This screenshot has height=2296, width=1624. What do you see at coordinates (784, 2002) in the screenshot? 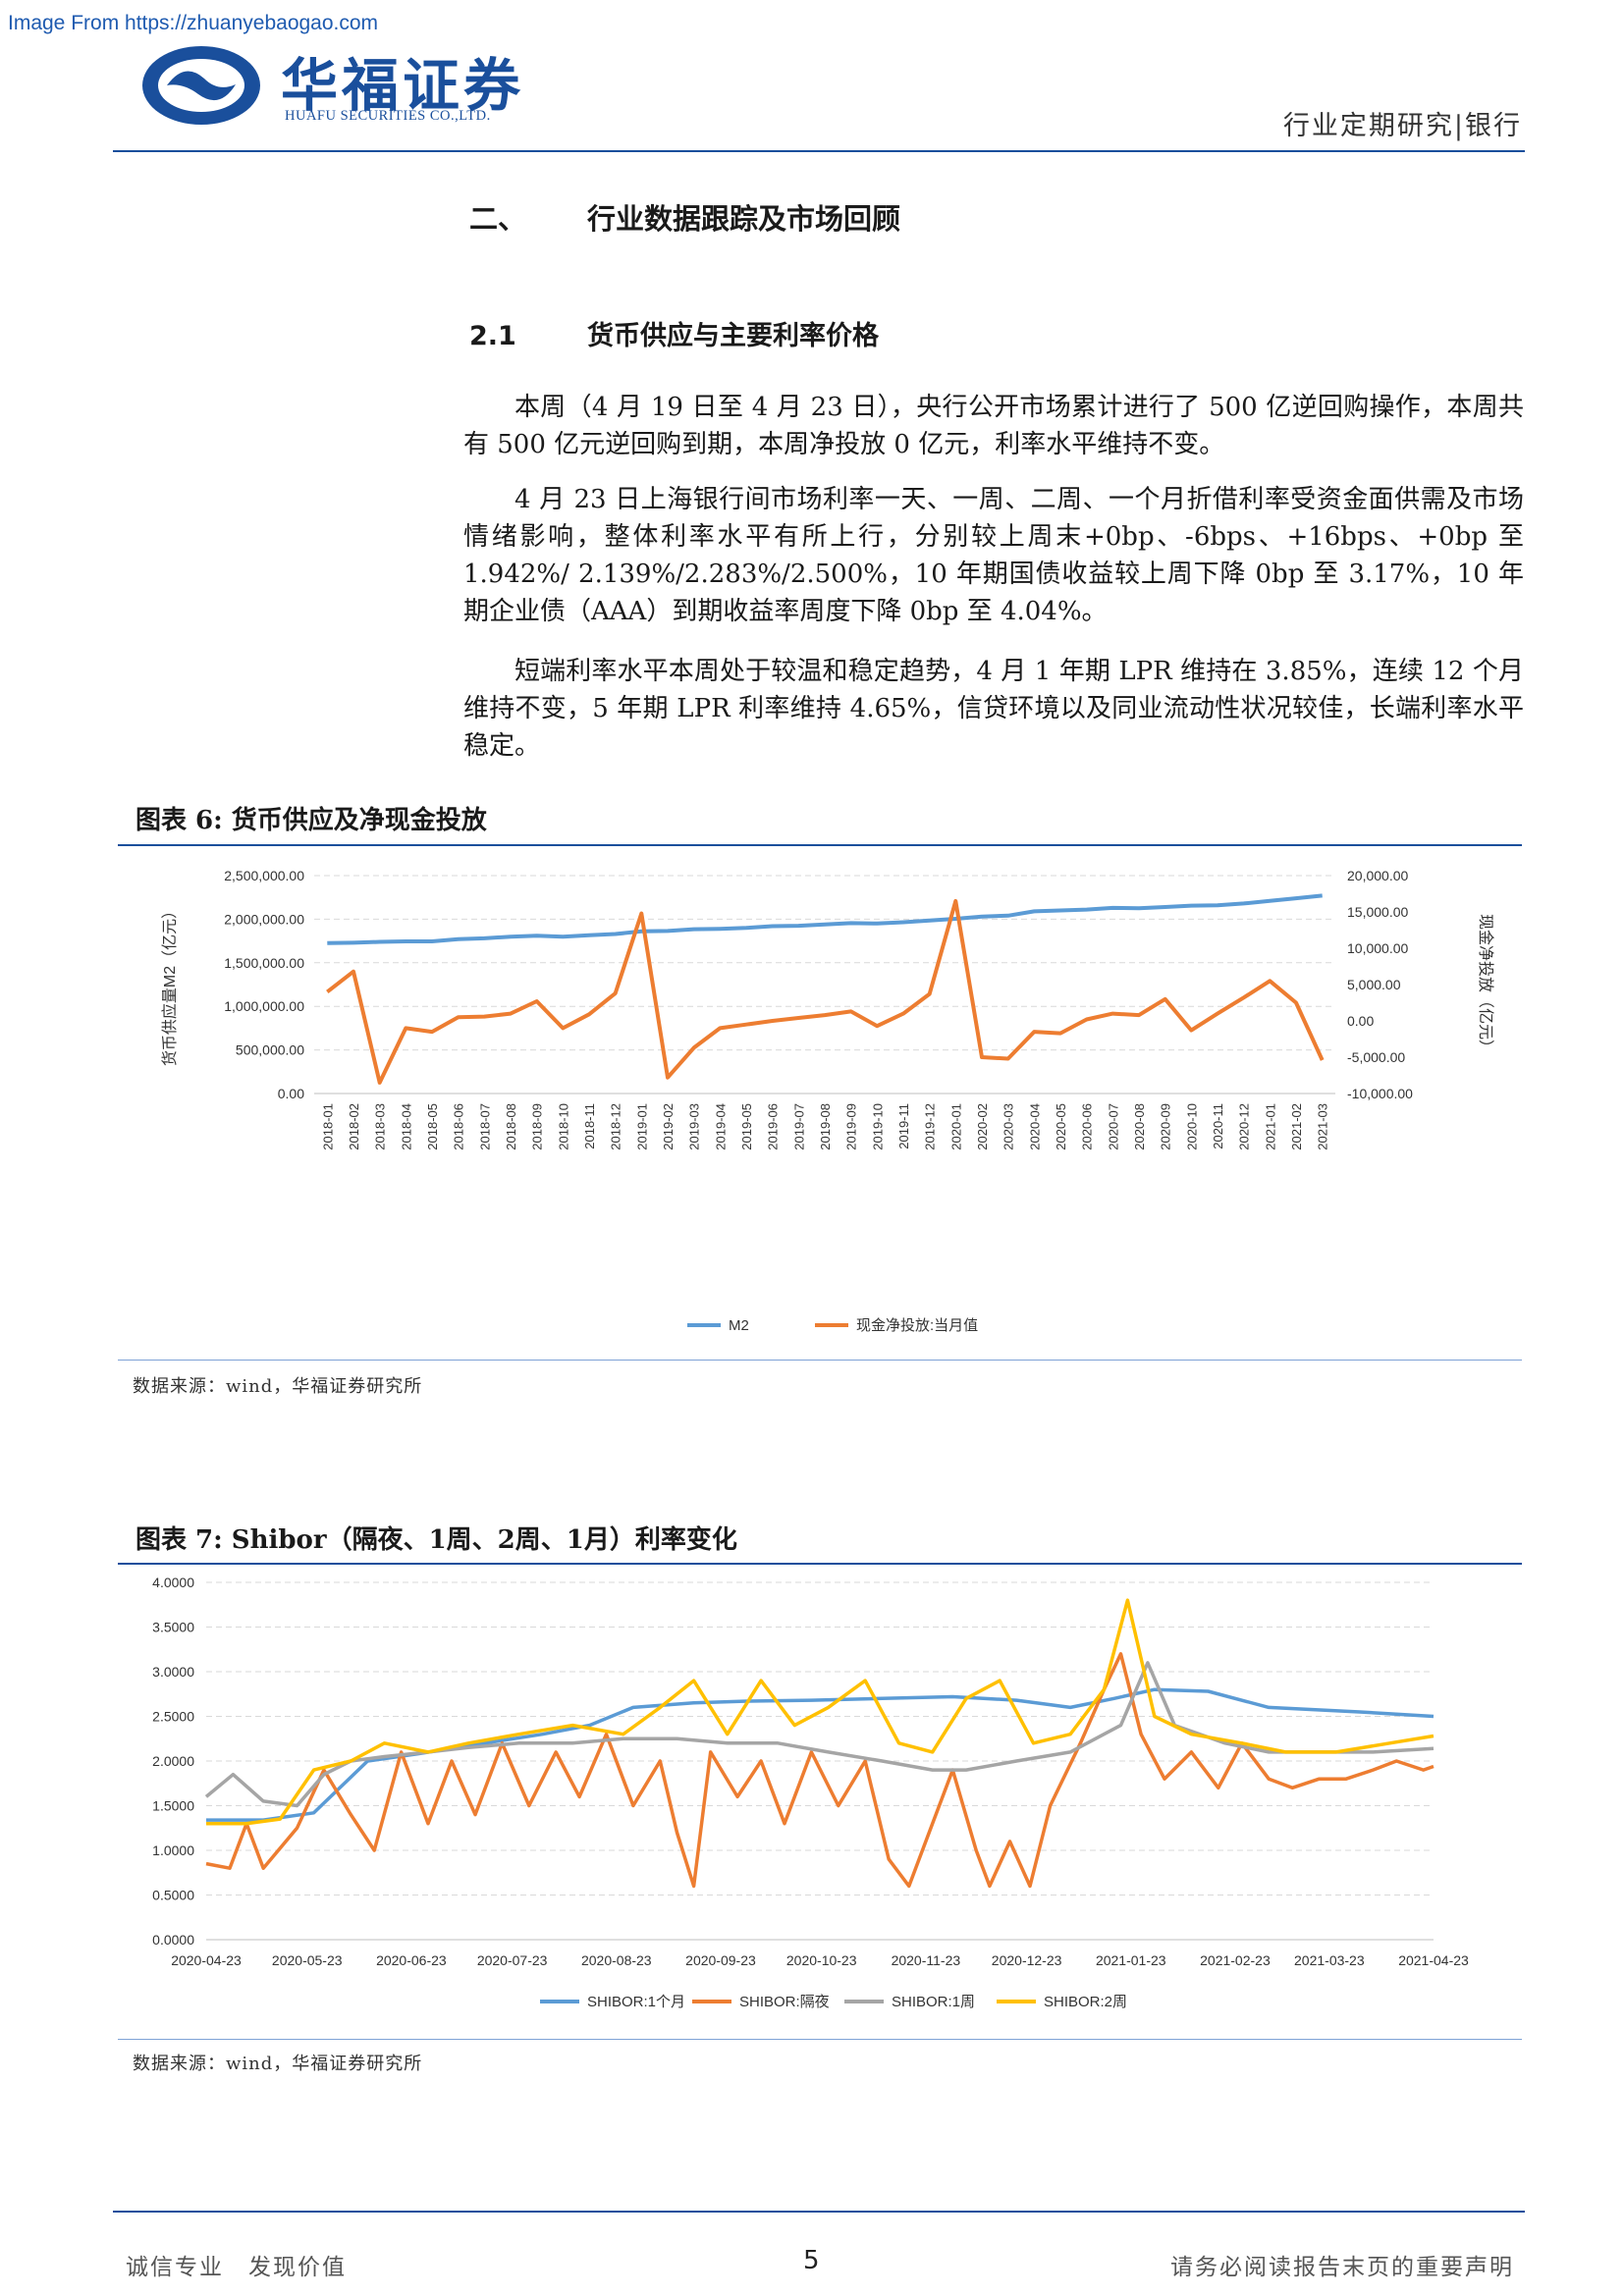
I see `legend-label: SHIBOR:隔夜` at bounding box center [784, 2002].